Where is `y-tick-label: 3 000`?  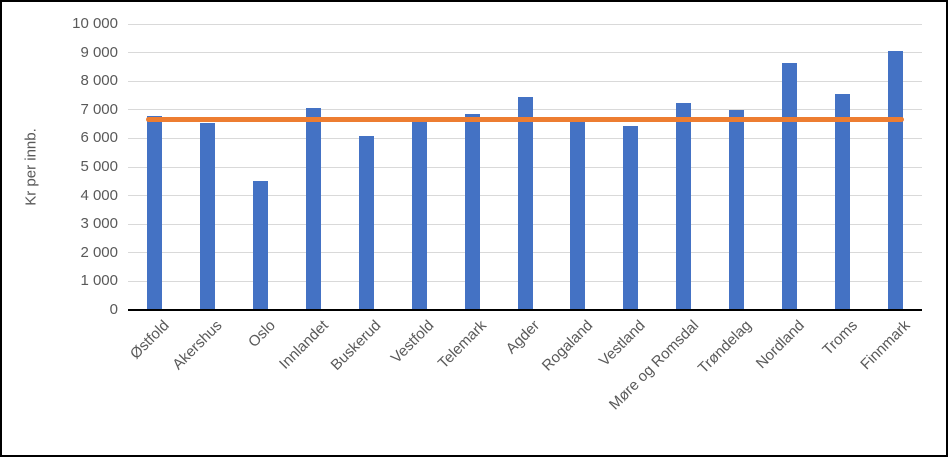
y-tick-label: 3 000 is located at coordinates (99, 224).